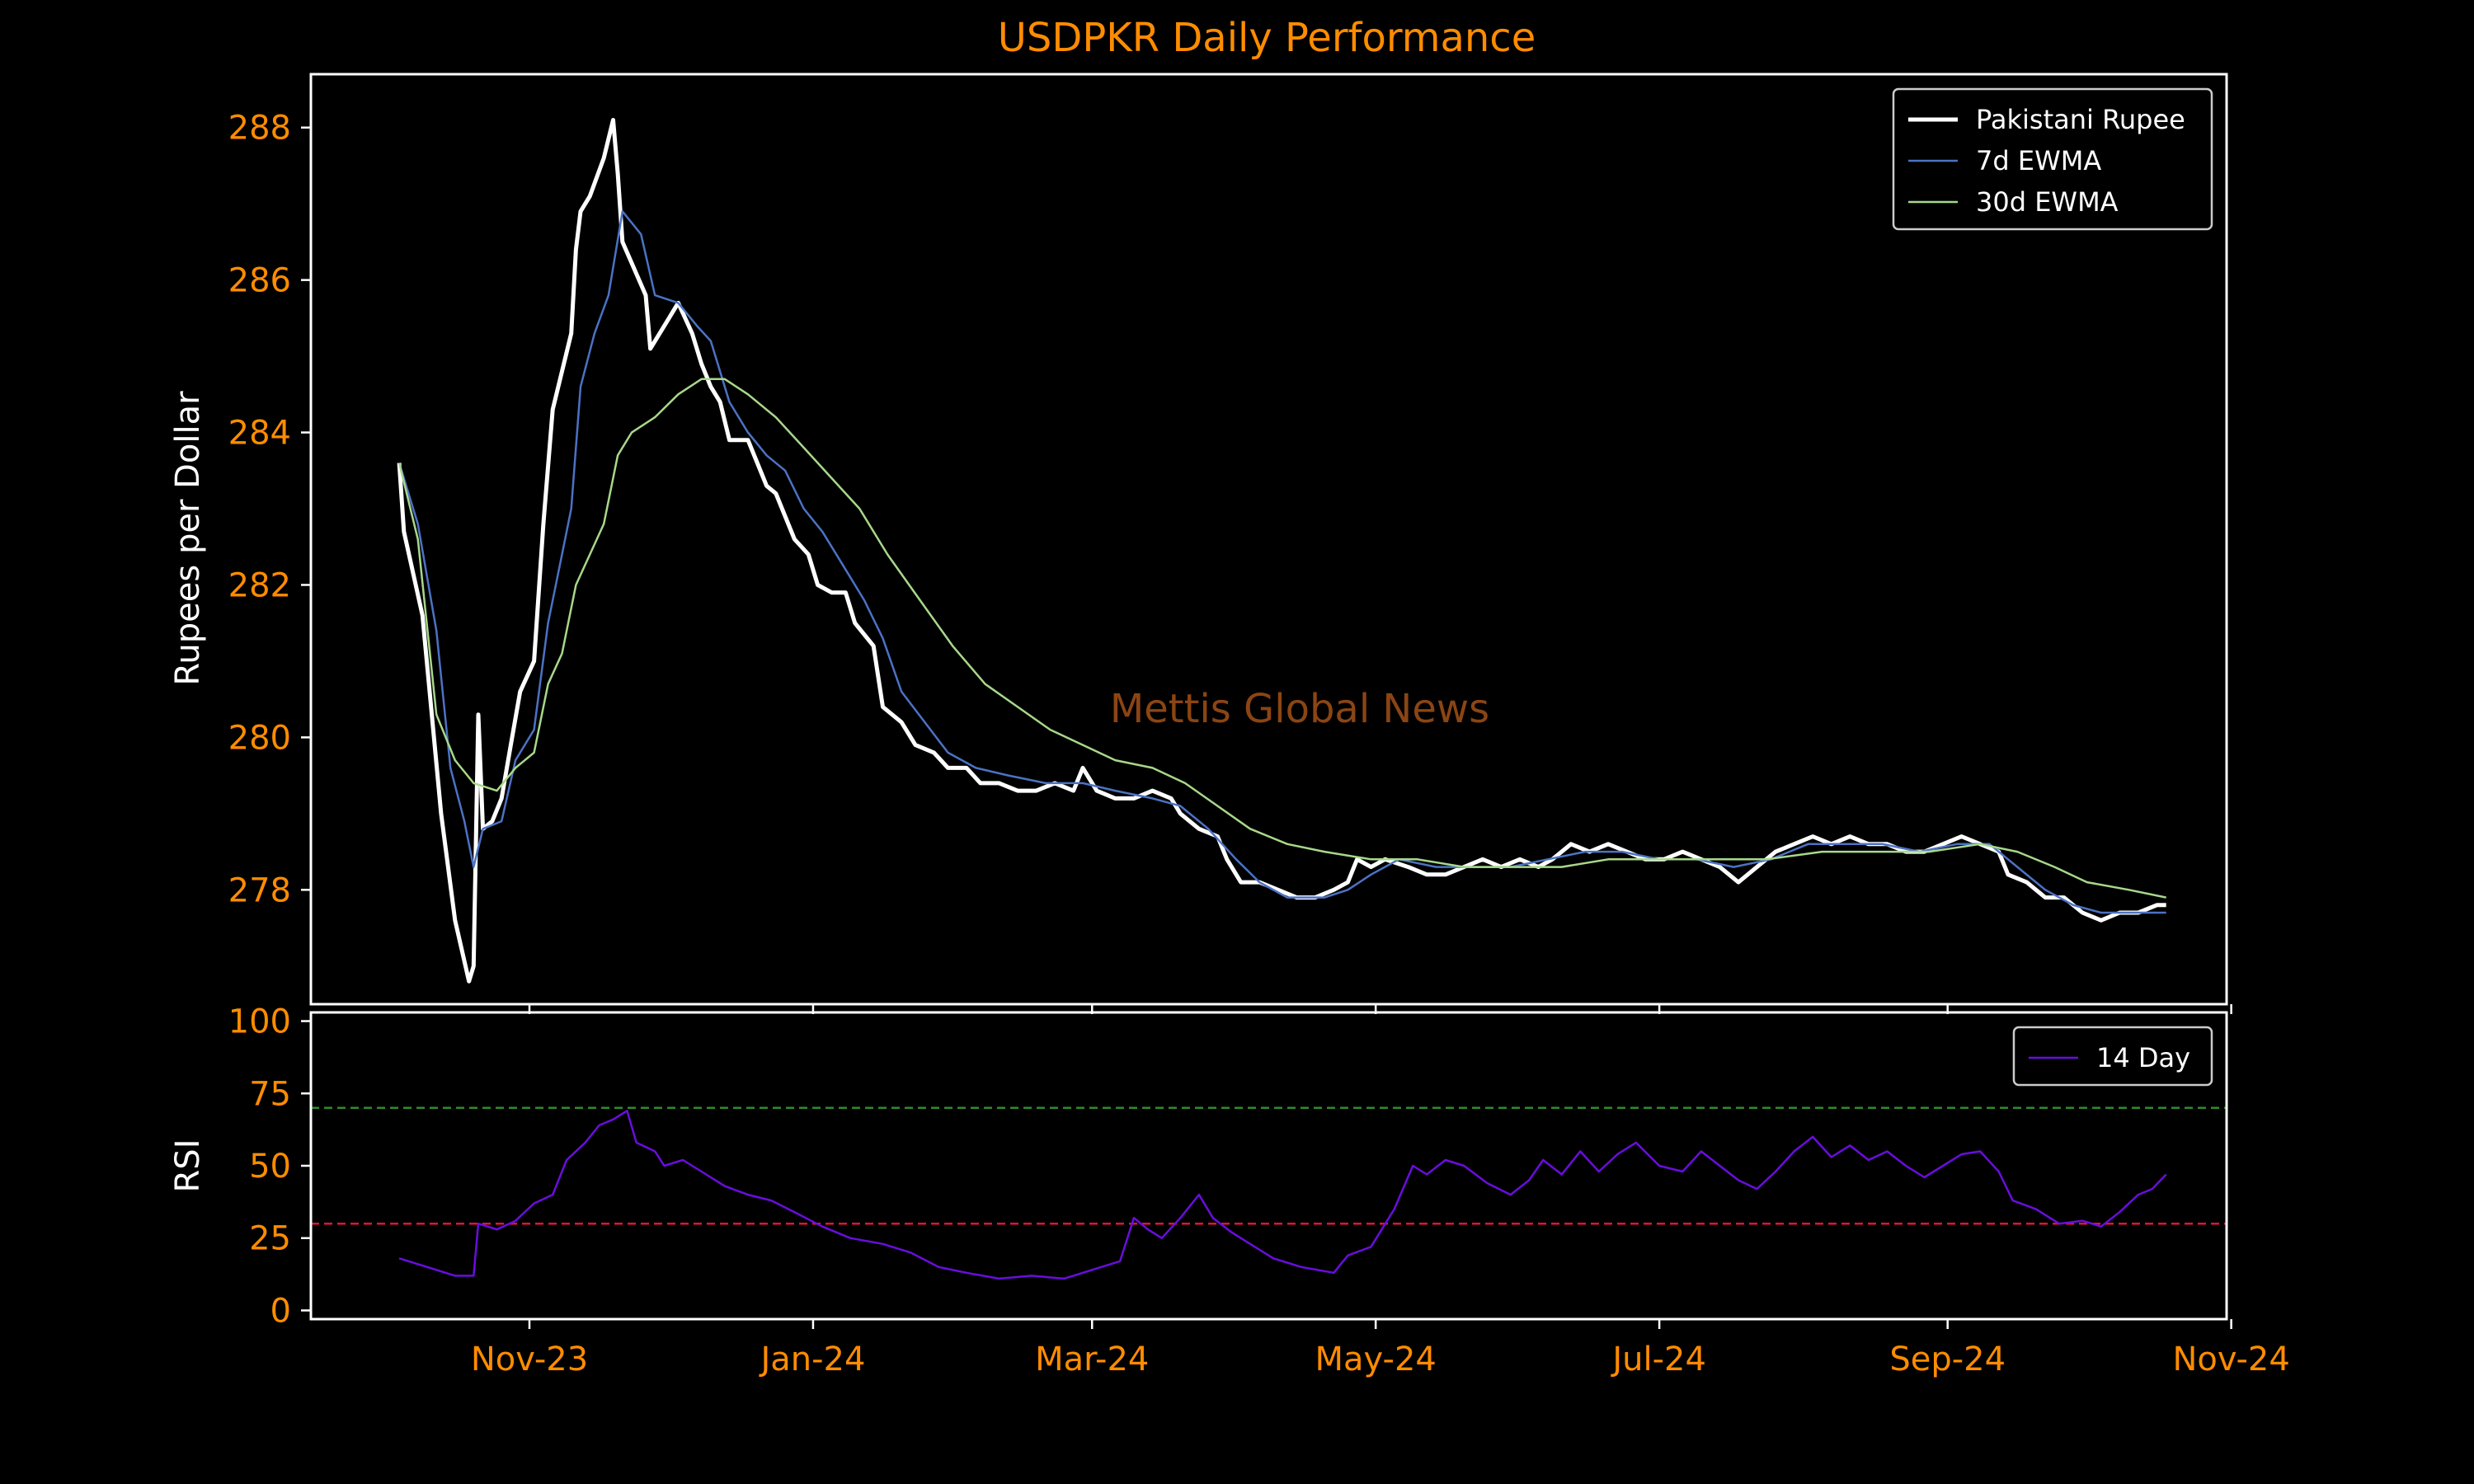 The image size is (2474, 1484). What do you see at coordinates (188, 1166) in the screenshot?
I see `rsi-y-axis-label: RSI` at bounding box center [188, 1166].